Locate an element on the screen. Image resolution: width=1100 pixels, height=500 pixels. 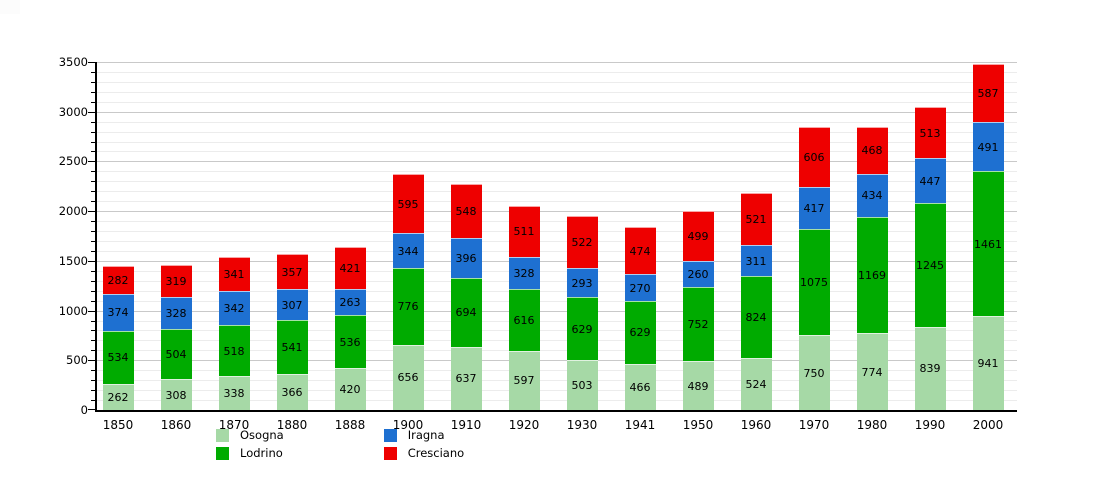
bar-segment-osogna: 366 is located at coordinates (292, 391).